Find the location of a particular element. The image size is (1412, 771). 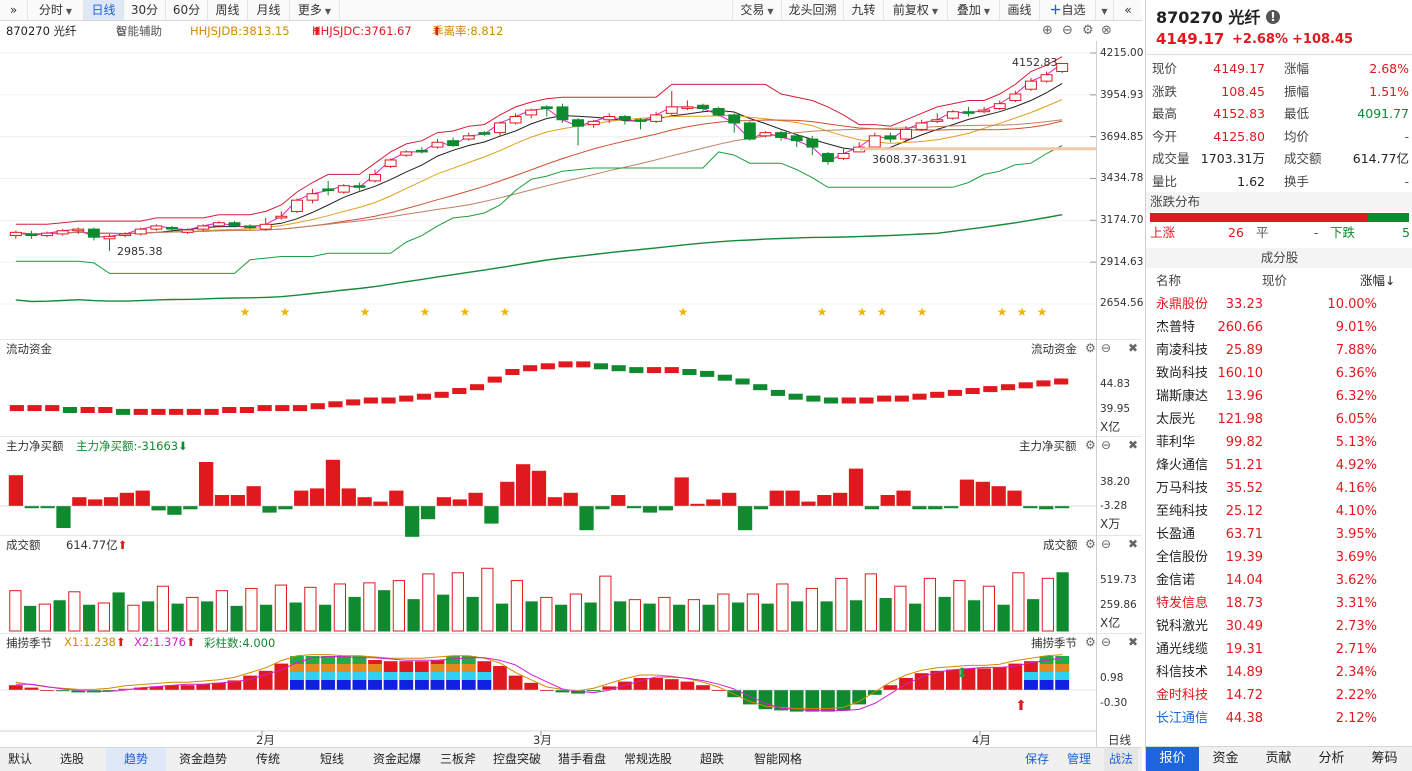

star-icon: ★ is located at coordinates (922, 312).